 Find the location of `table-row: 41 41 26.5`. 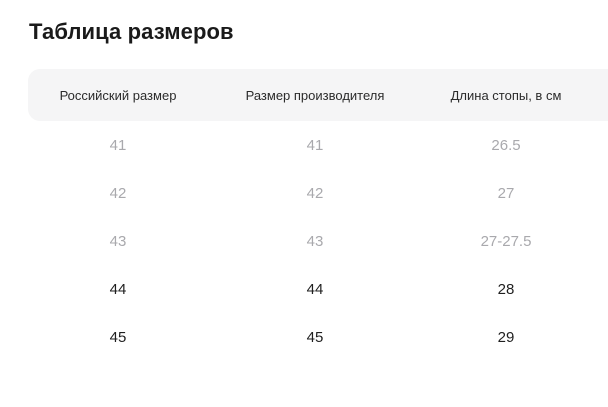

table-row: 41 41 26.5 is located at coordinates (318, 145).